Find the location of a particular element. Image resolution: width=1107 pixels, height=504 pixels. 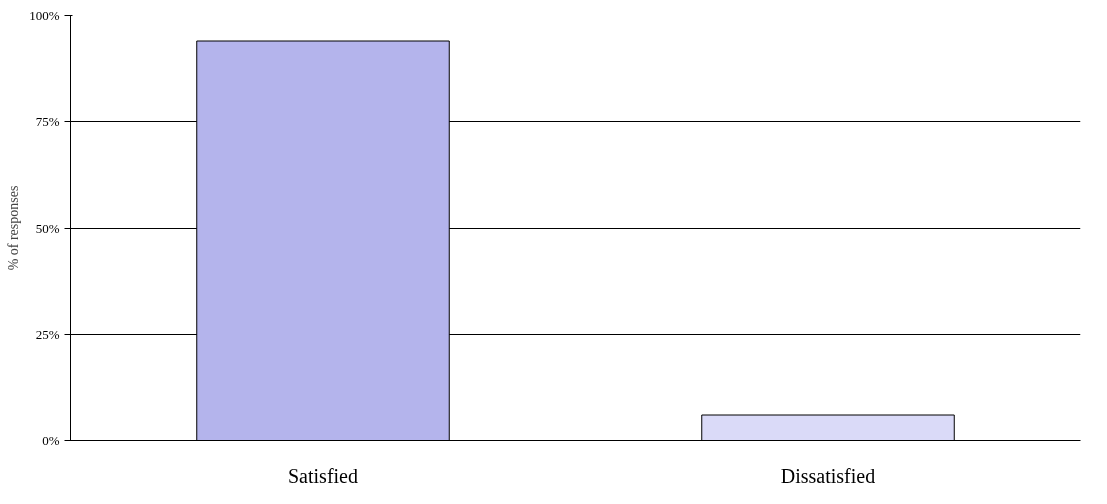

y-tick-label: 25% is located at coordinates (47, 334).